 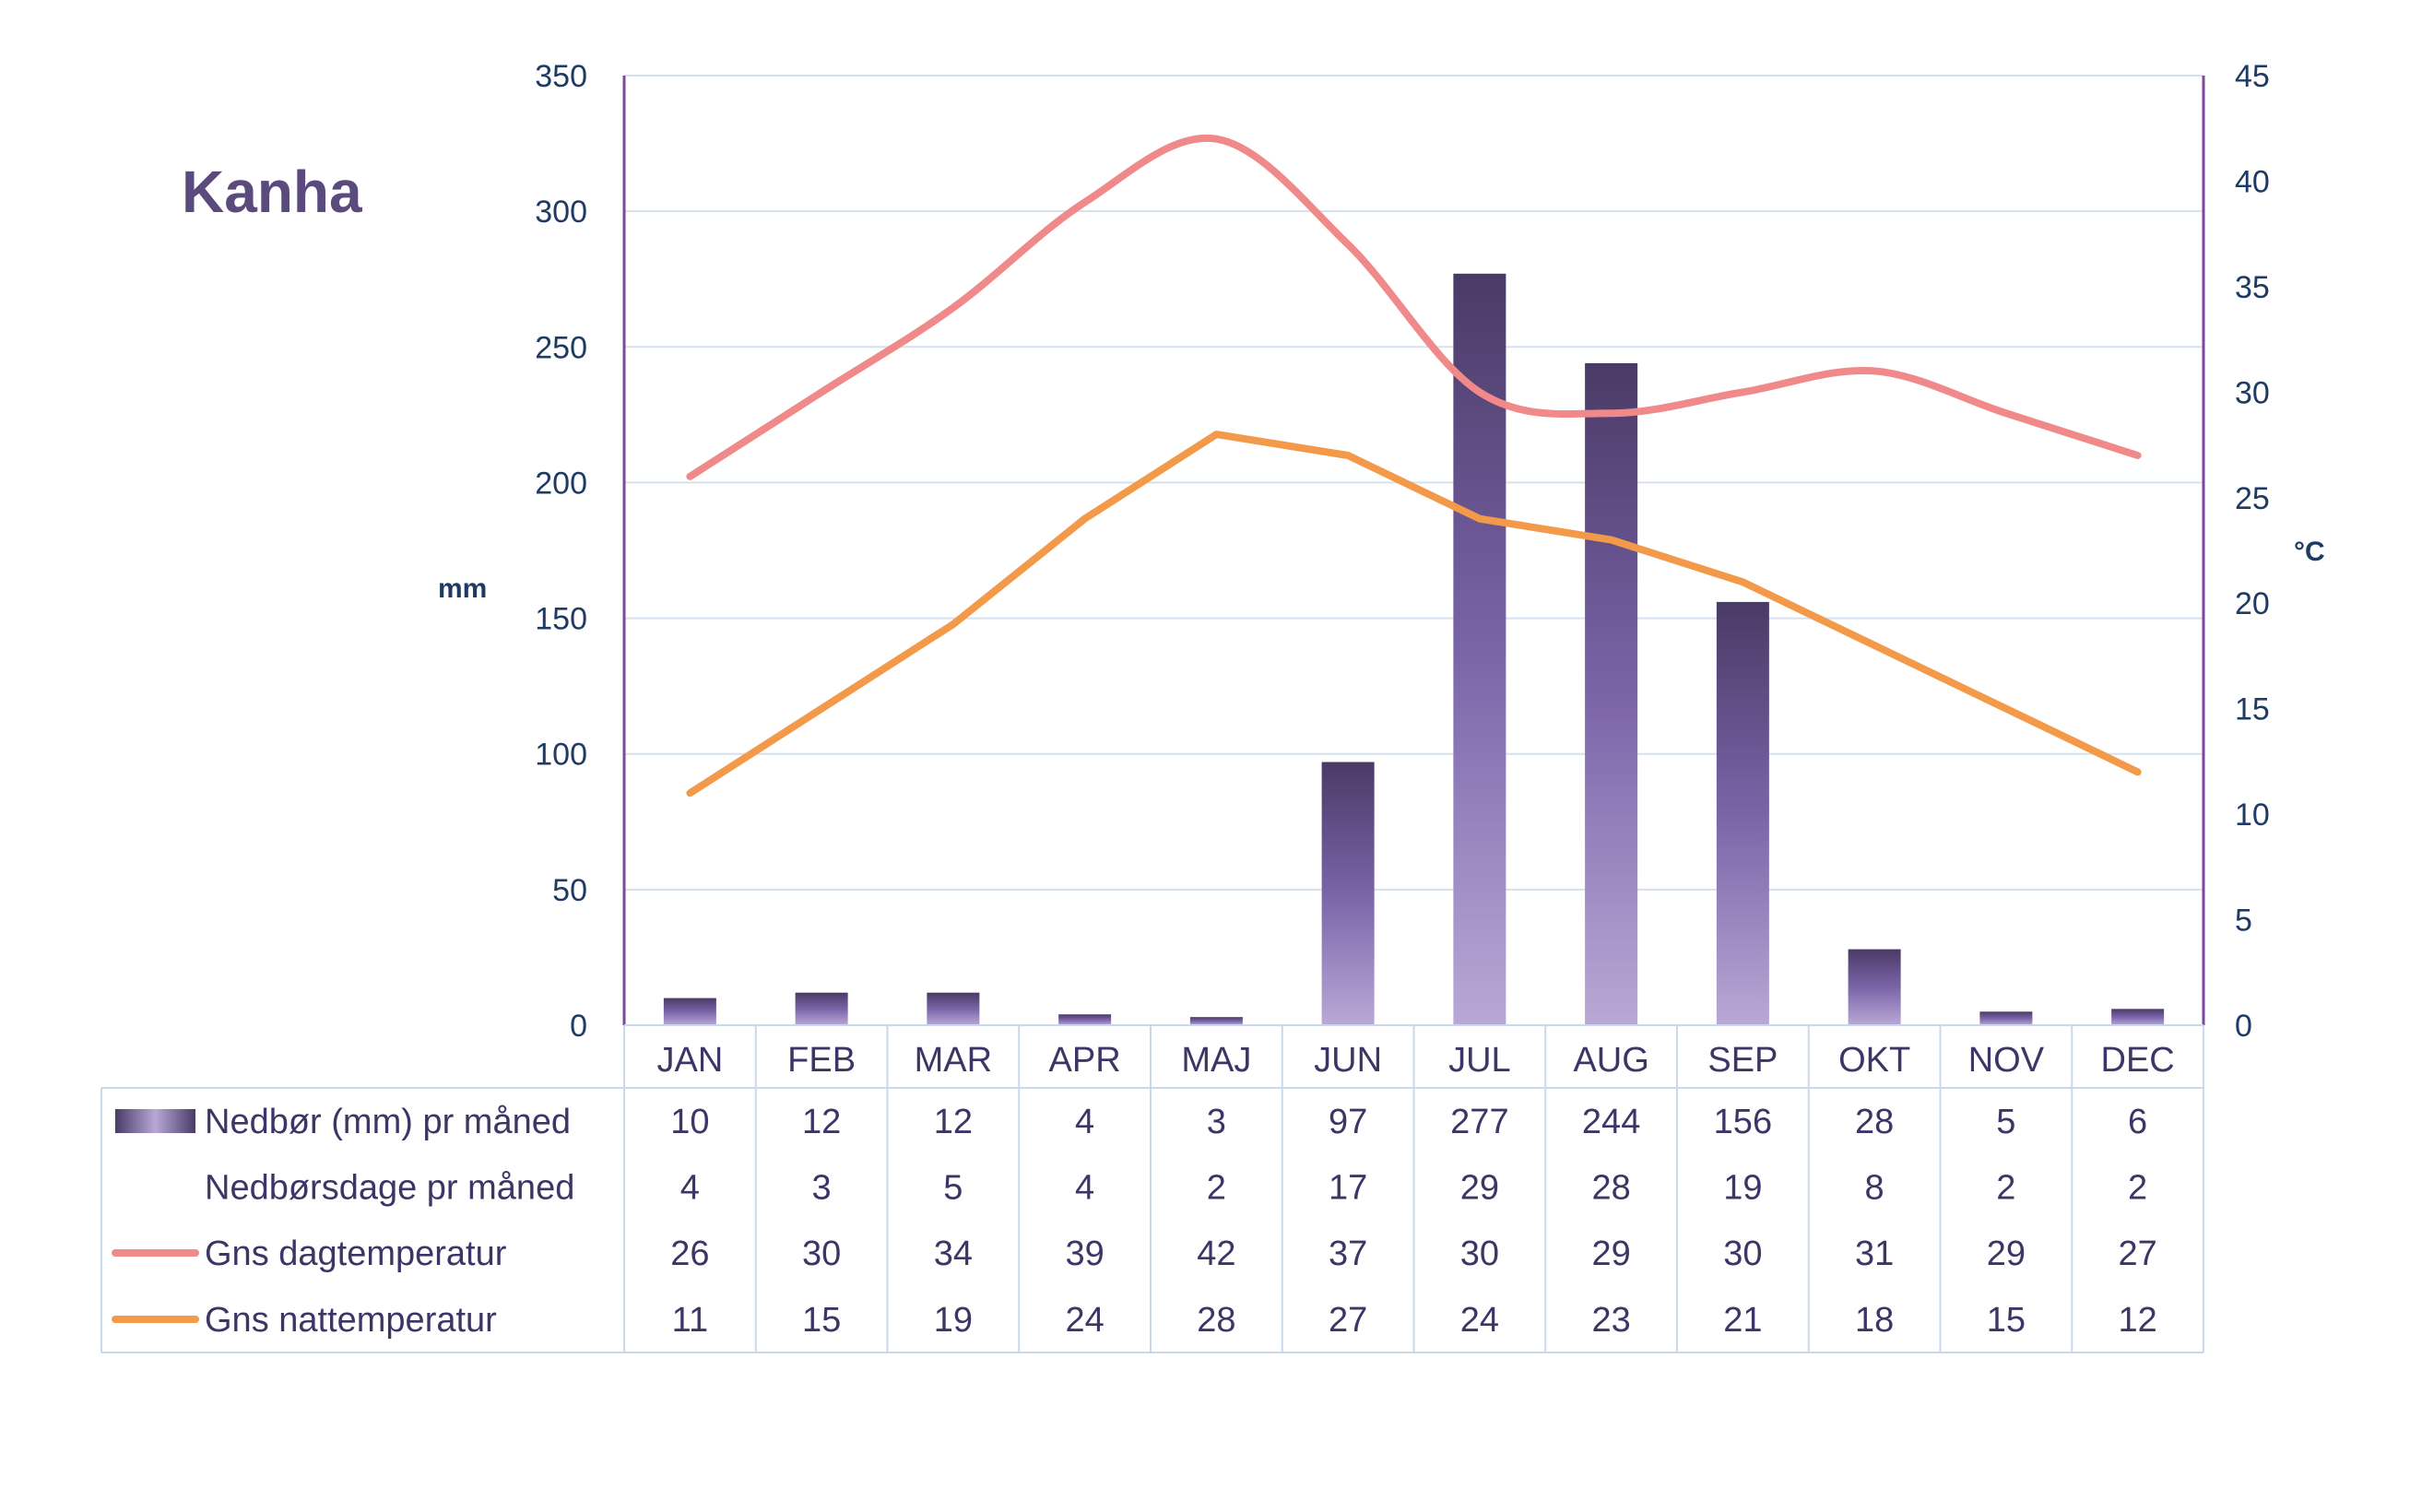 What do you see at coordinates (1085, 1060) in the screenshot?
I see `x-tick-label: APR` at bounding box center [1085, 1060].